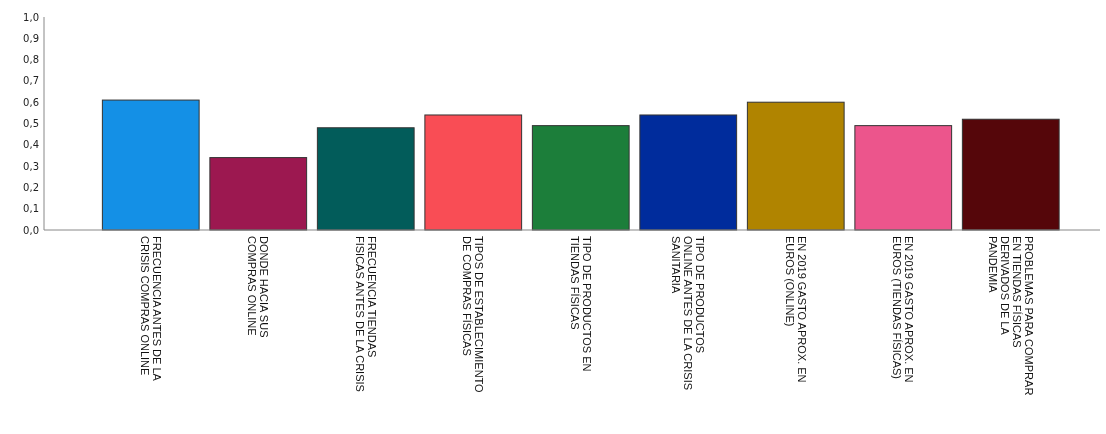 This screenshot has height=434, width=1106. What do you see at coordinates (31, 209) in the screenshot?
I see `y-tick-label: 0,1` at bounding box center [31, 209].